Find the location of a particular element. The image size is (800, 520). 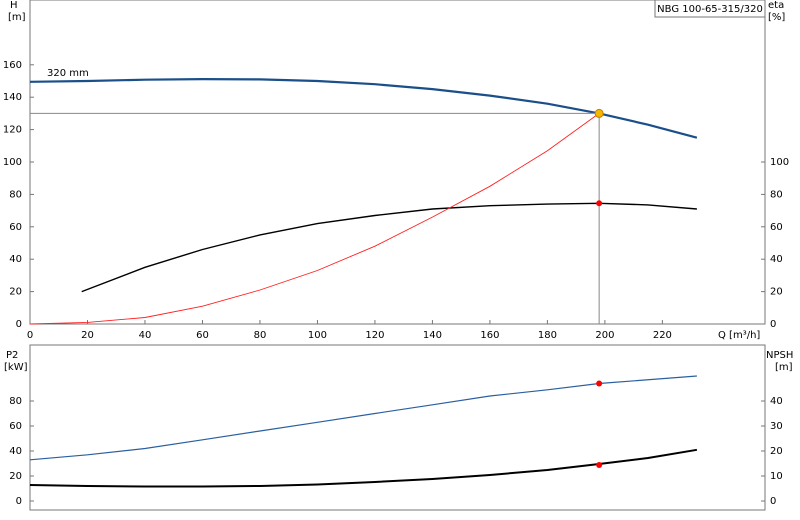

x-tick-label: 80 is located at coordinates (260, 335).